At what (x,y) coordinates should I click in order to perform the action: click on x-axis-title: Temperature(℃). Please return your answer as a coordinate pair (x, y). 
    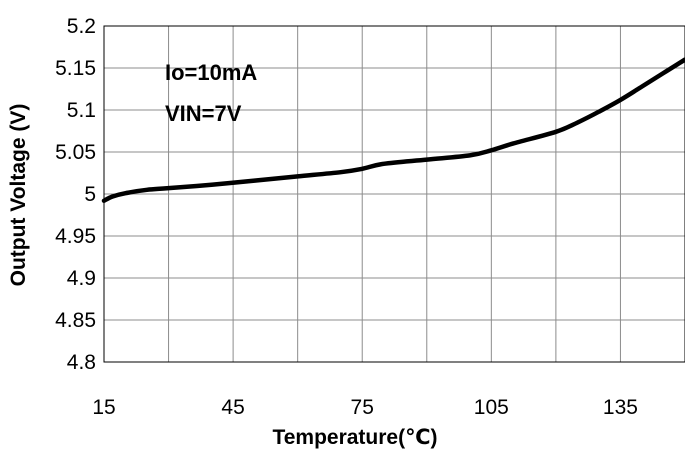
    Looking at the image, I should click on (354, 437).